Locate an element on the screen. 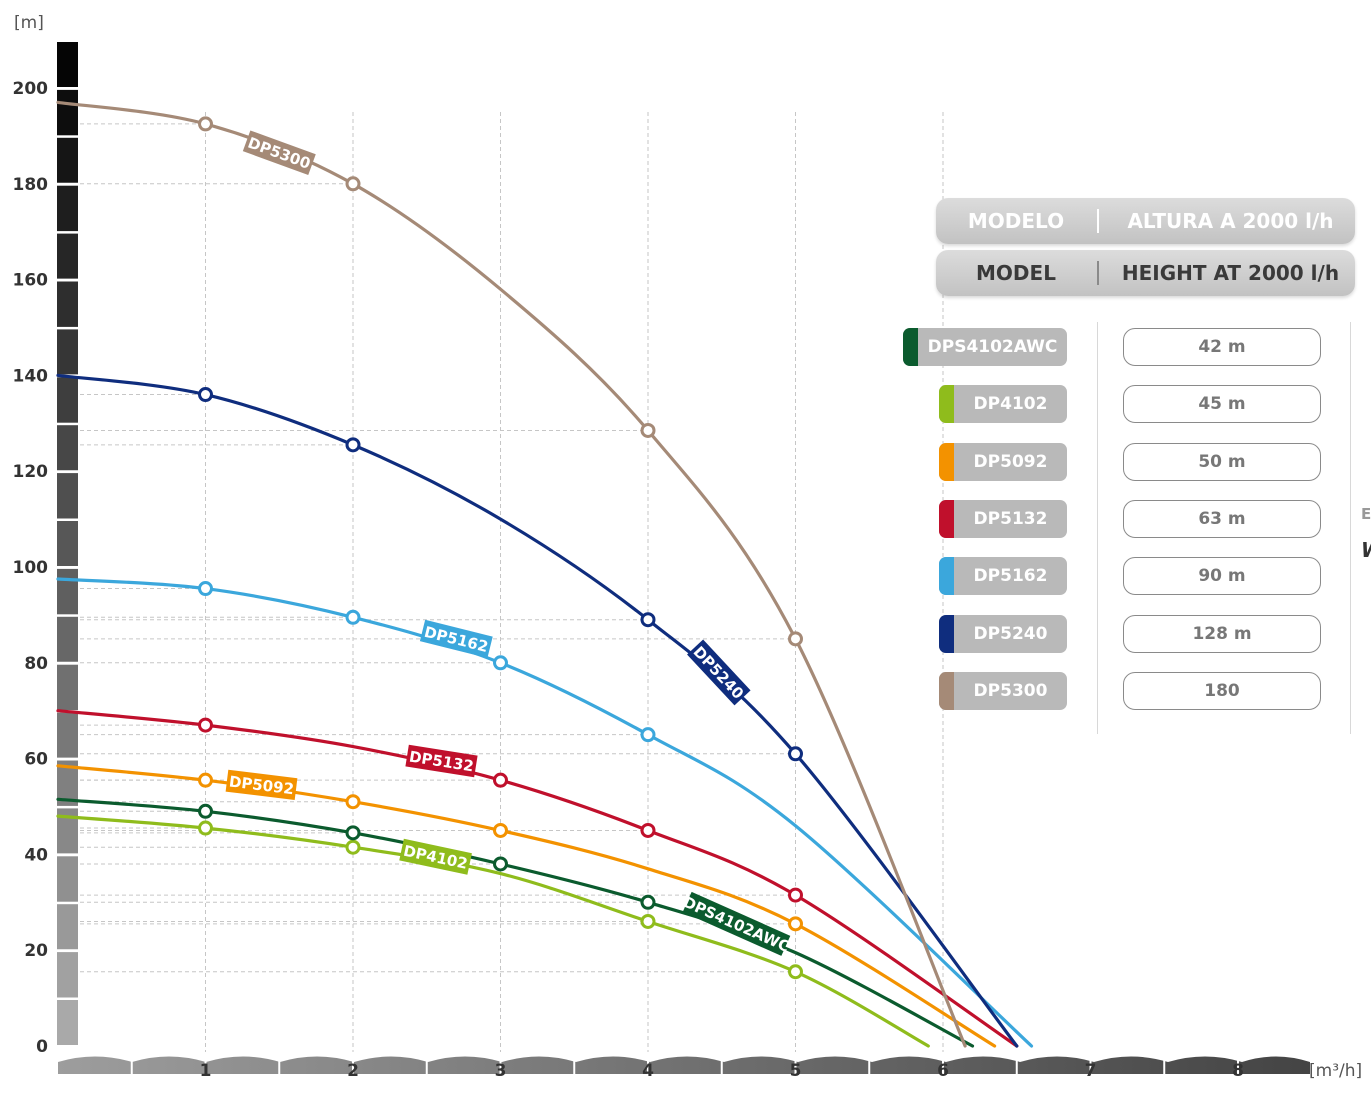  header-model-es: MODELO is located at coordinates (1016, 221).